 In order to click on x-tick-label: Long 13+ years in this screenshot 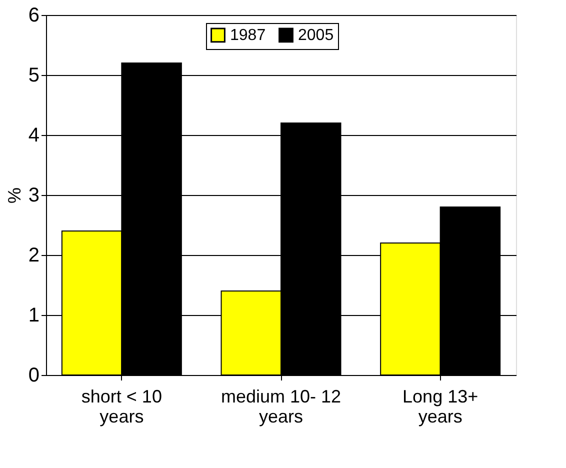, I will do `click(440, 406)`.